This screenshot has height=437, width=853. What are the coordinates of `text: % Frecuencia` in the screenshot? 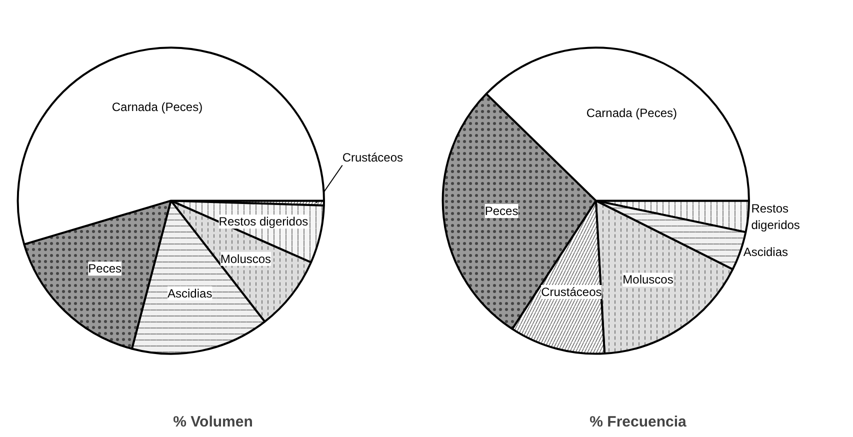 It's located at (639, 422).